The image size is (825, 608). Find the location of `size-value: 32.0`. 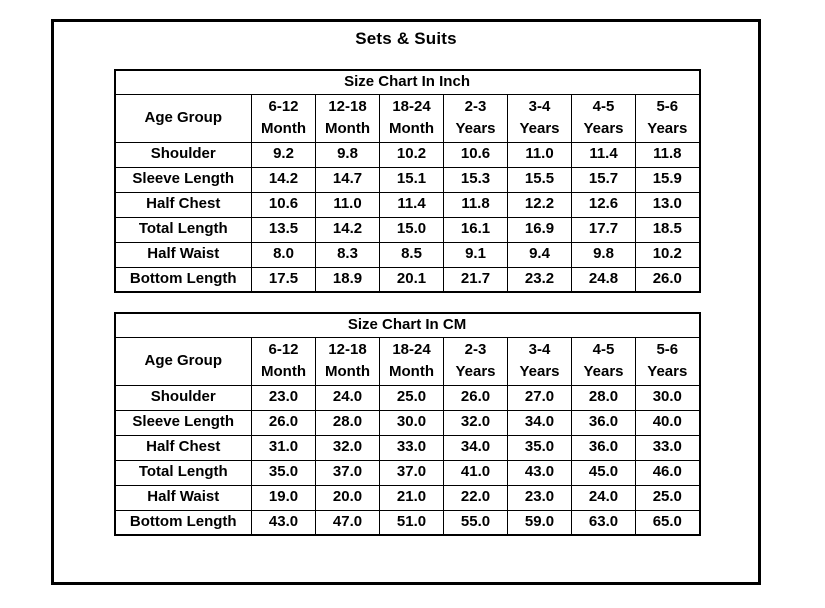

size-value: 32.0 is located at coordinates (475, 422).